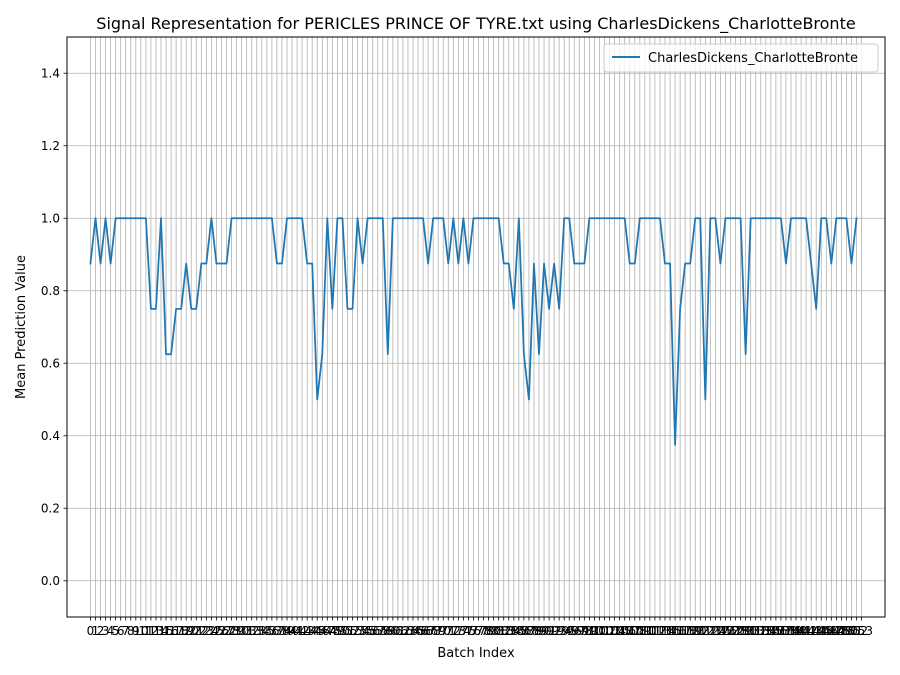 The height and width of the screenshot is (675, 900). I want to click on x-tick-label: 86, so click(523, 631).